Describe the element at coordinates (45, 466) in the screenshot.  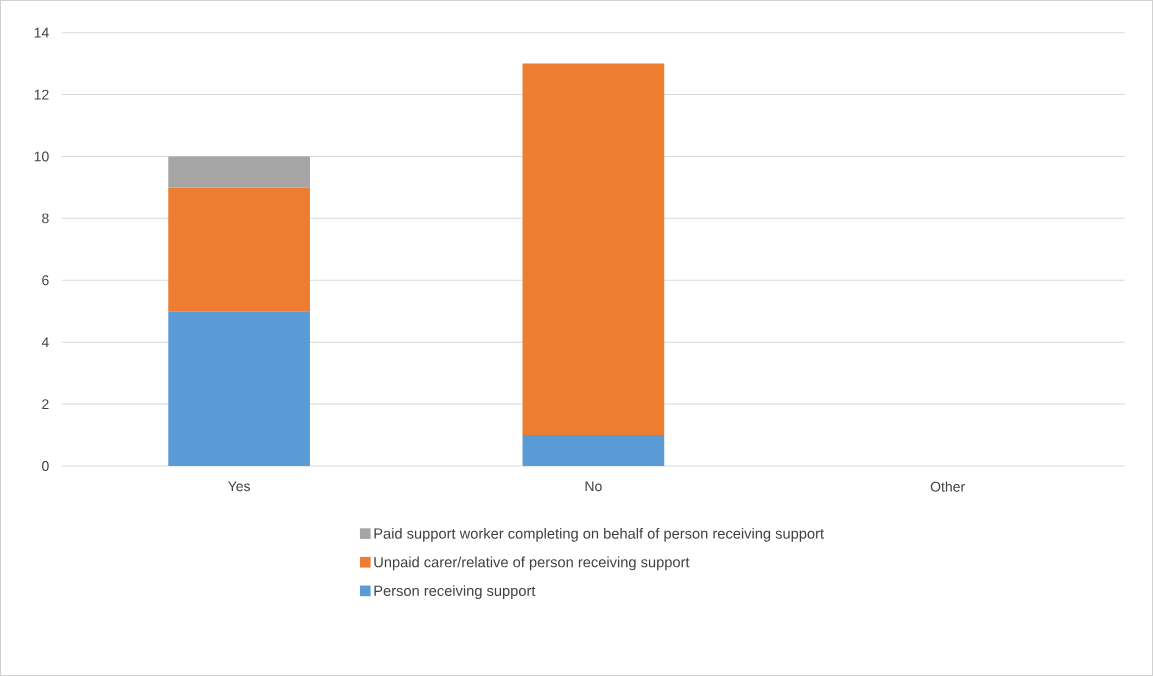
I see `y-tick-label: 0` at that location.